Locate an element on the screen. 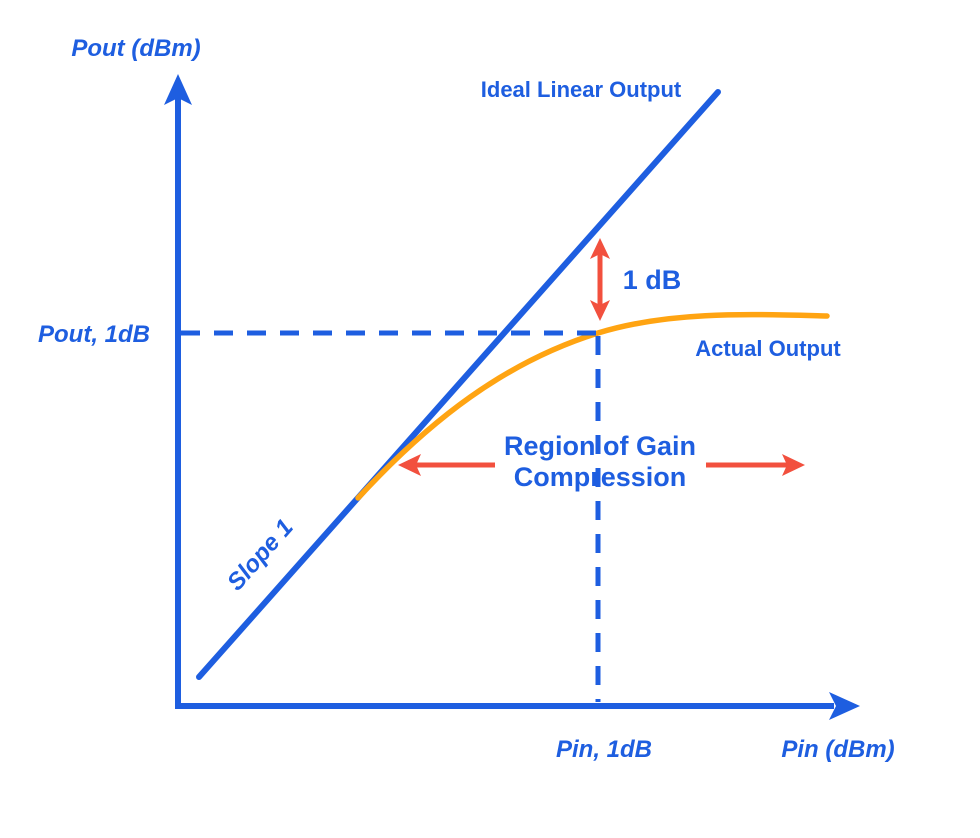  x-axis-arrowhead-icon is located at coordinates (844, 706).